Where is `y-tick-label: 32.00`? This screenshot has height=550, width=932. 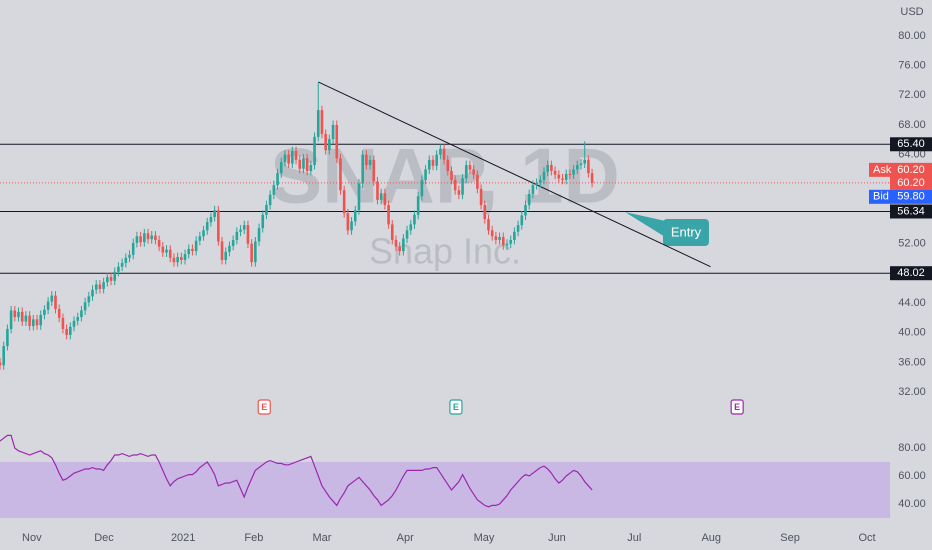
y-tick-label: 32.00 is located at coordinates (912, 392).